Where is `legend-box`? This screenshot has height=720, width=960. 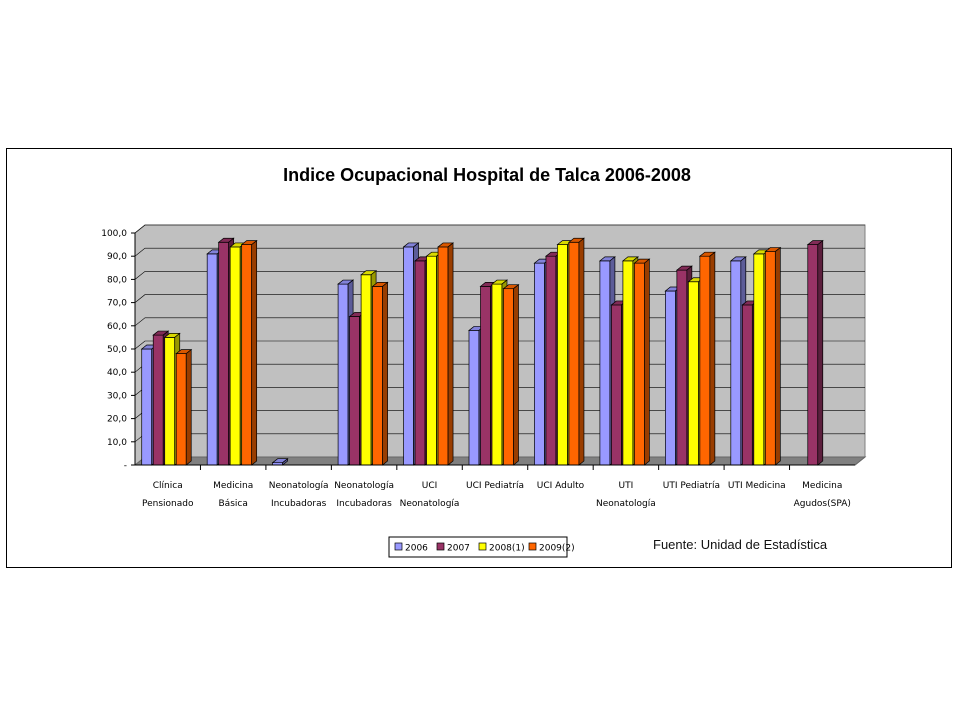
legend-box is located at coordinates (478, 547).